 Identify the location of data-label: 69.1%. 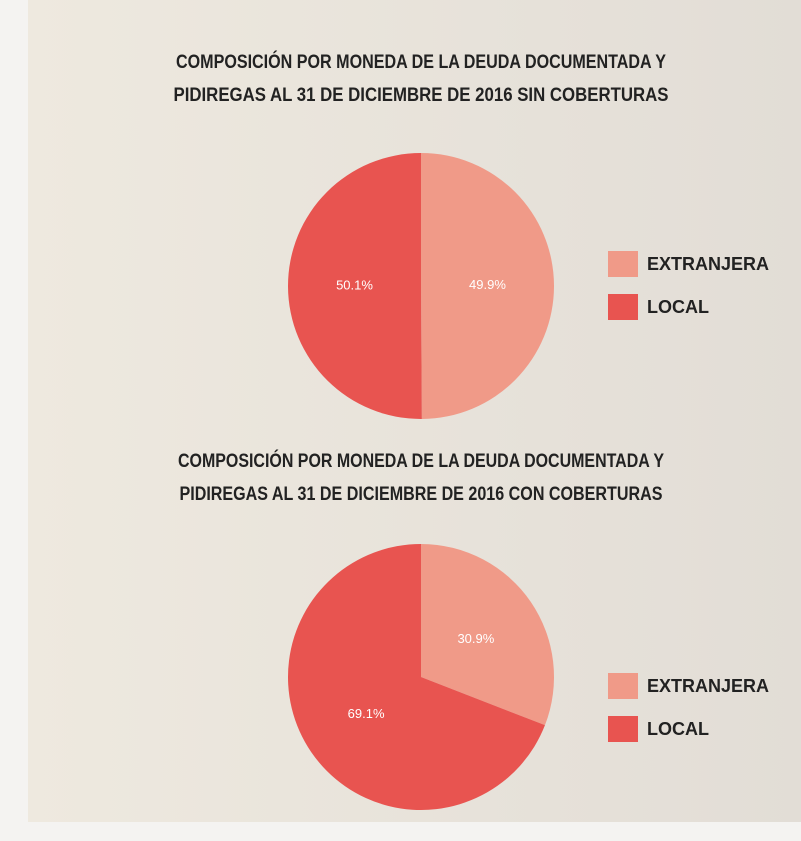
(366, 713).